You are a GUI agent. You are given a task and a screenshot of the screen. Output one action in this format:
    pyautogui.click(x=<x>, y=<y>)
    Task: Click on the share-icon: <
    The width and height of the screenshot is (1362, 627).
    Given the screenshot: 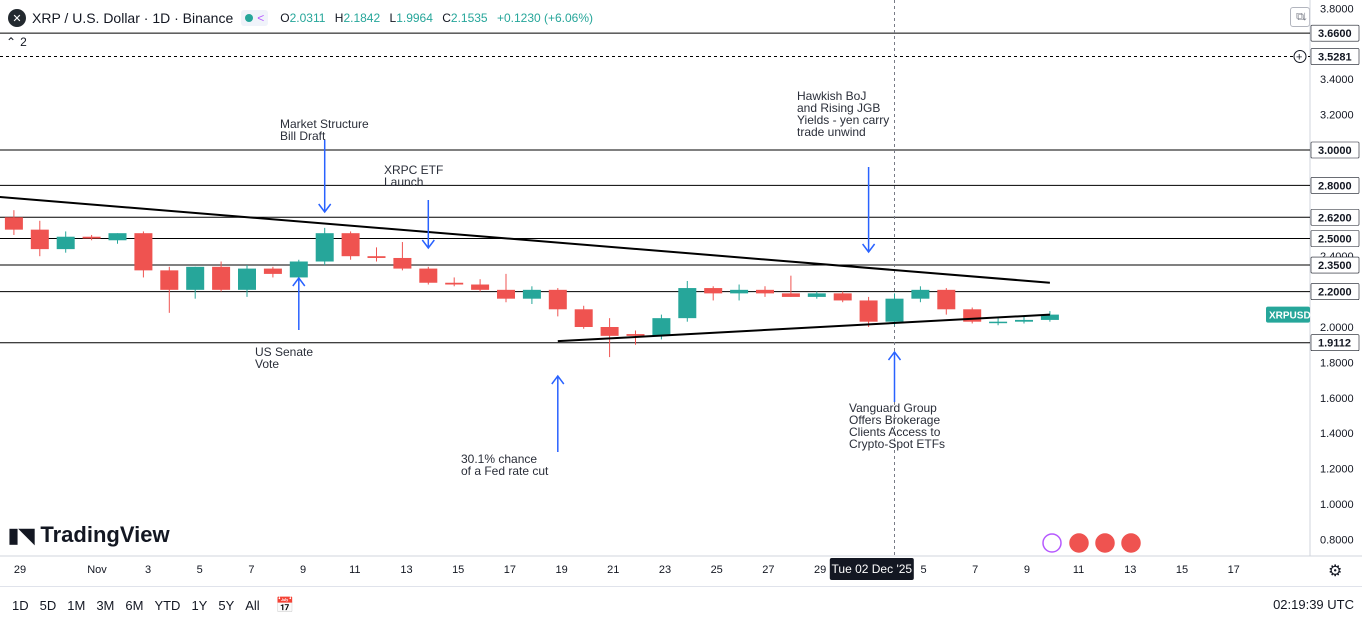 What is the action you would take?
    pyautogui.click(x=261, y=18)
    